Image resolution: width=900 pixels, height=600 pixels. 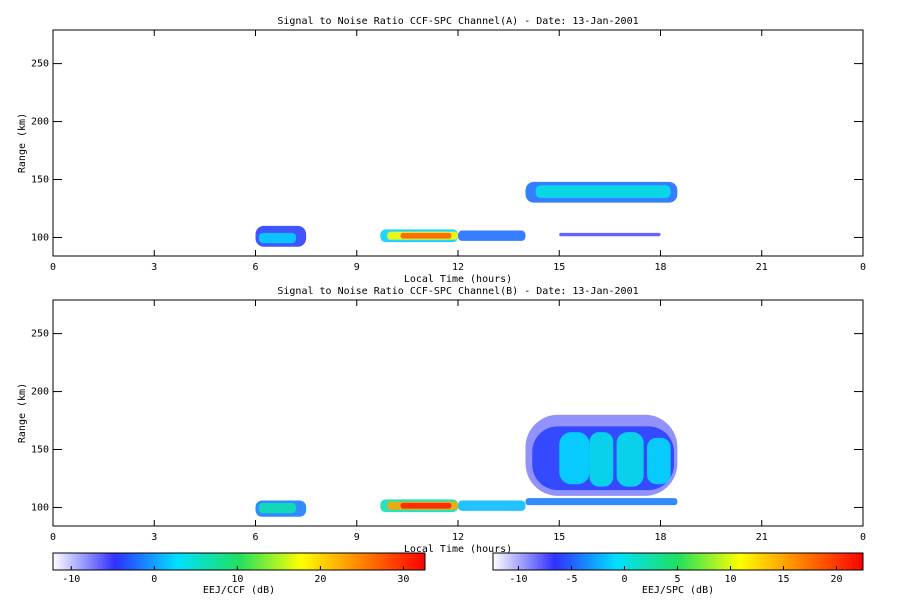 What do you see at coordinates (783, 579) in the screenshot?
I see `colorbar-tick-label: 15` at bounding box center [783, 579].